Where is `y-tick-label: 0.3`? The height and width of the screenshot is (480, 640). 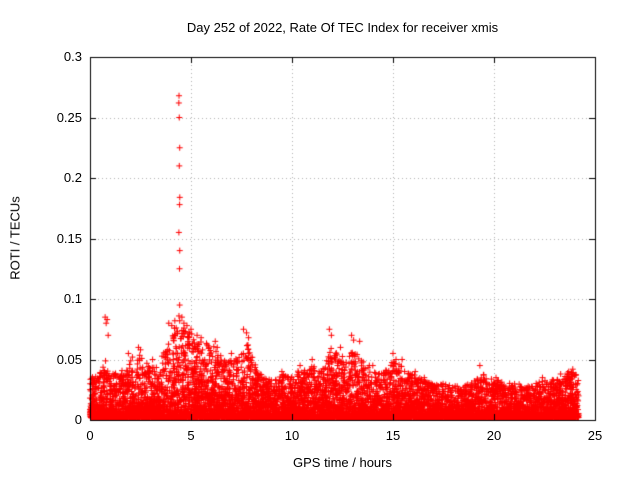 y-tick-label: 0.3 is located at coordinates (72, 56).